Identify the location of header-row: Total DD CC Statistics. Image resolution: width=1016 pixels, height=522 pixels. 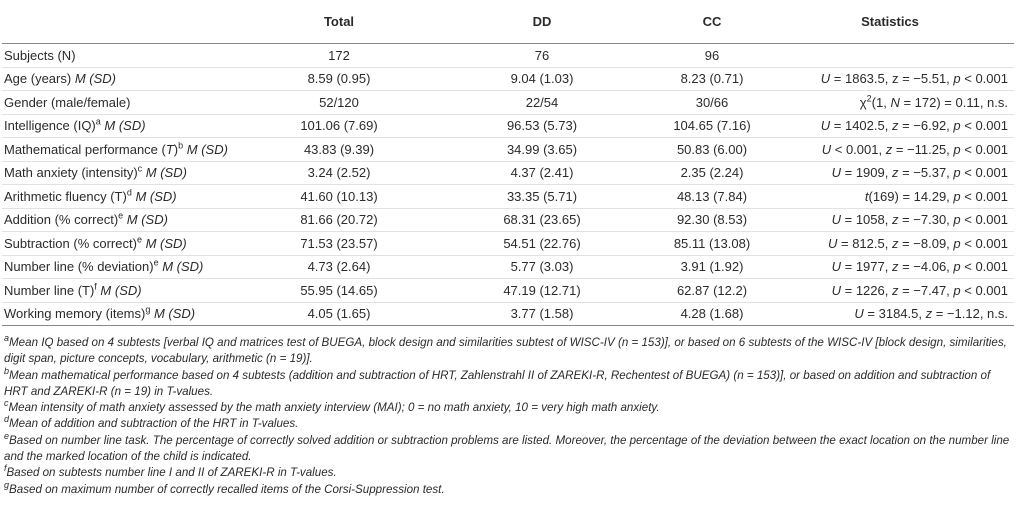
(508, 22).